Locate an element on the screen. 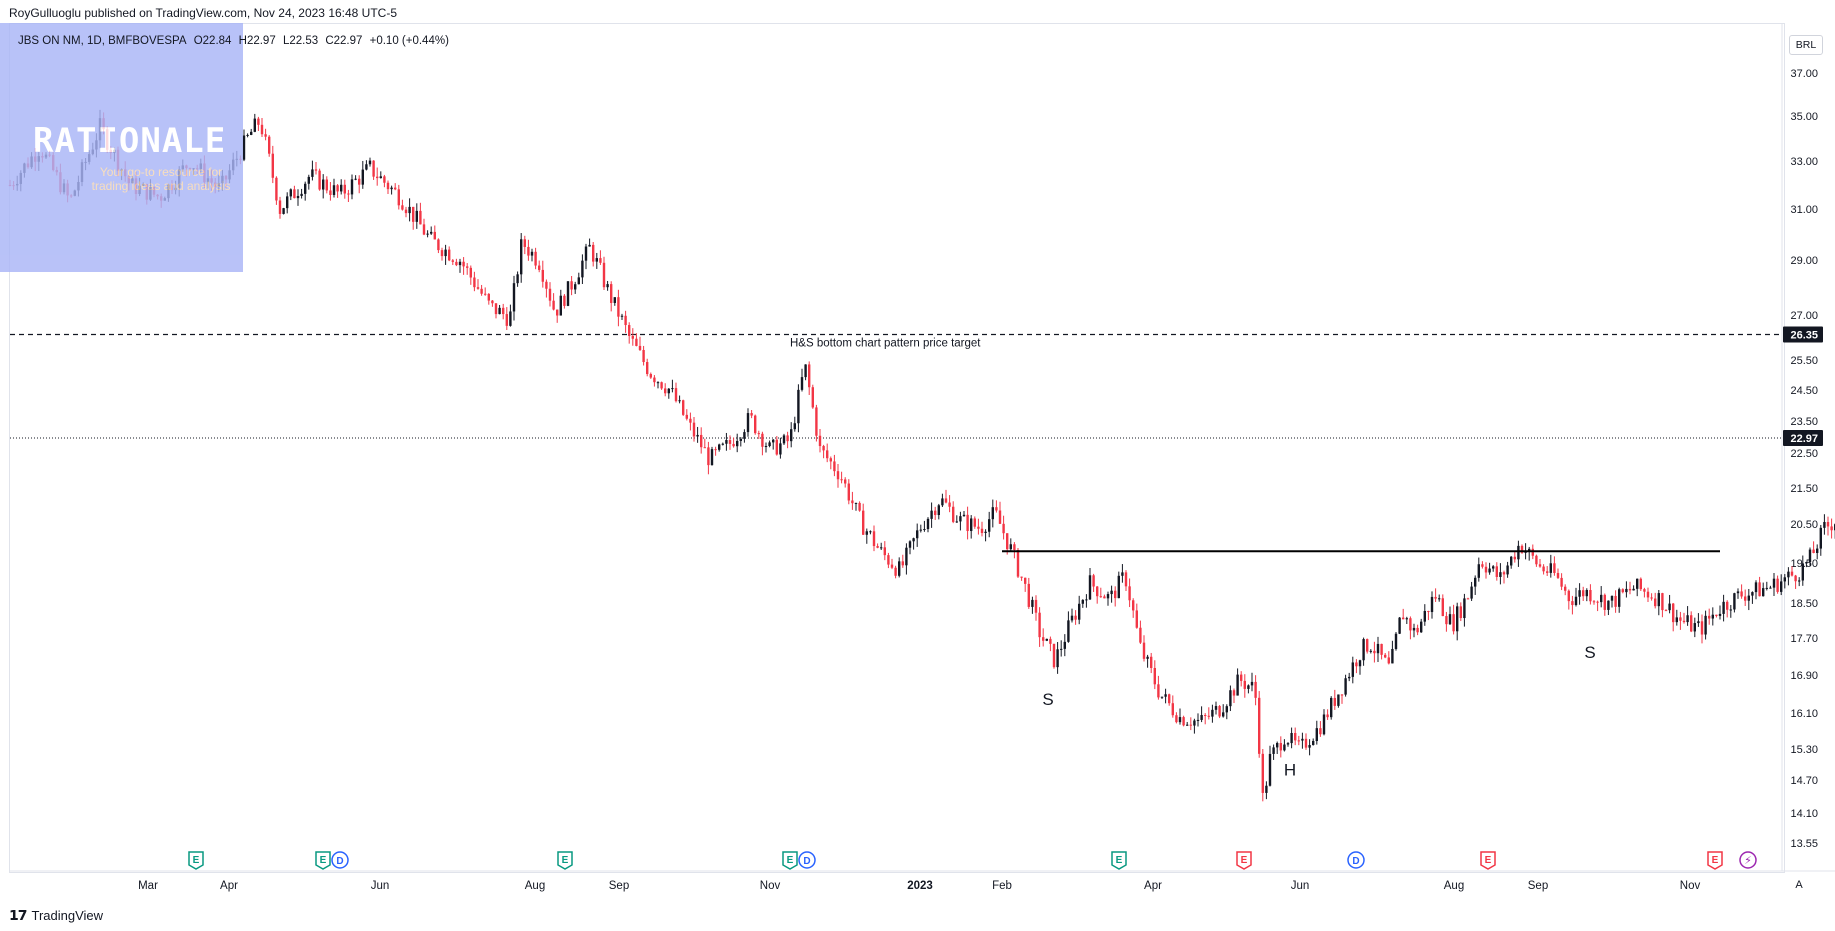 The image size is (1835, 931). split-event-icon is located at coordinates (1748, 860).